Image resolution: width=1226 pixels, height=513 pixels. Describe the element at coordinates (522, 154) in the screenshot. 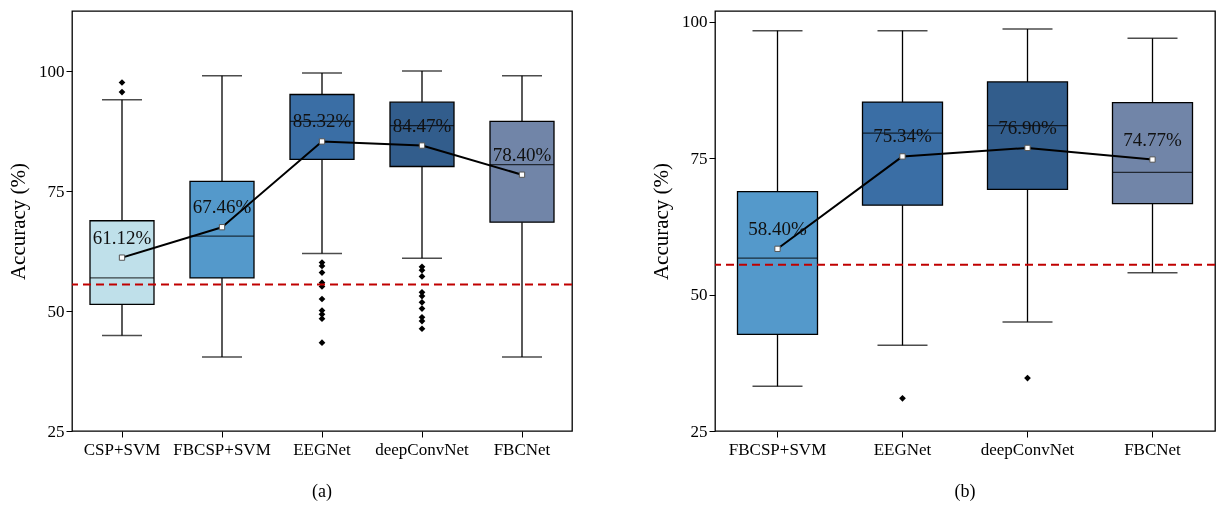

I see `data-label: 78.40%` at that location.